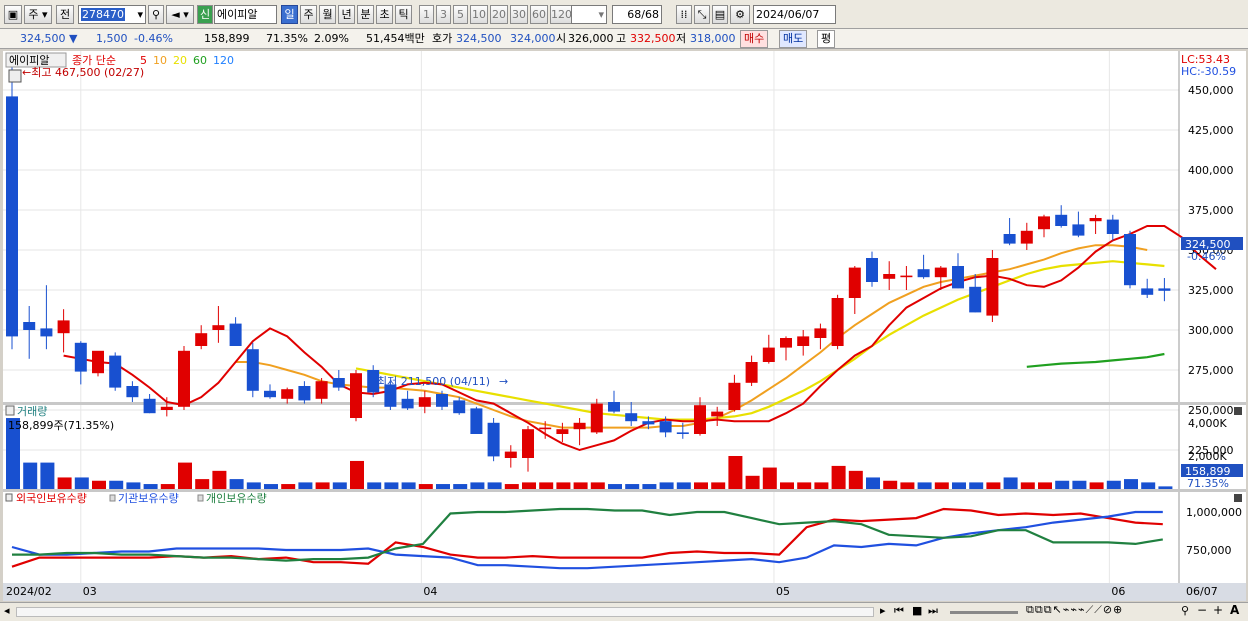 The height and width of the screenshot is (621, 1248). What do you see at coordinates (1218, 610) in the screenshot?
I see `zoom-in-icon: +` at bounding box center [1218, 610].